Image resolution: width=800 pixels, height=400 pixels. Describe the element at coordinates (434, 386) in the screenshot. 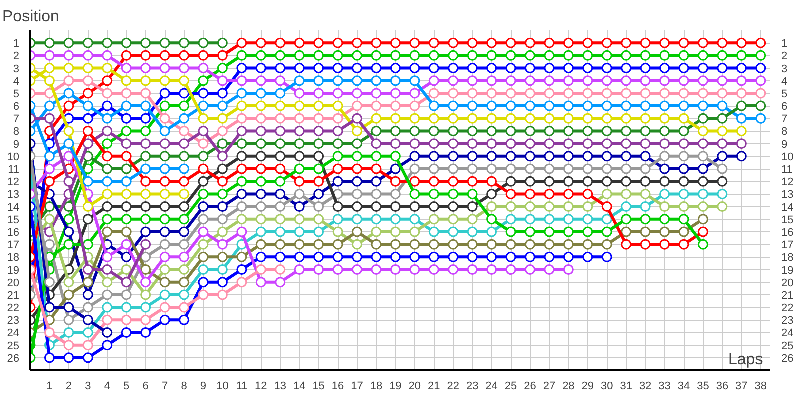

I see `x-tick-label: 21` at that location.